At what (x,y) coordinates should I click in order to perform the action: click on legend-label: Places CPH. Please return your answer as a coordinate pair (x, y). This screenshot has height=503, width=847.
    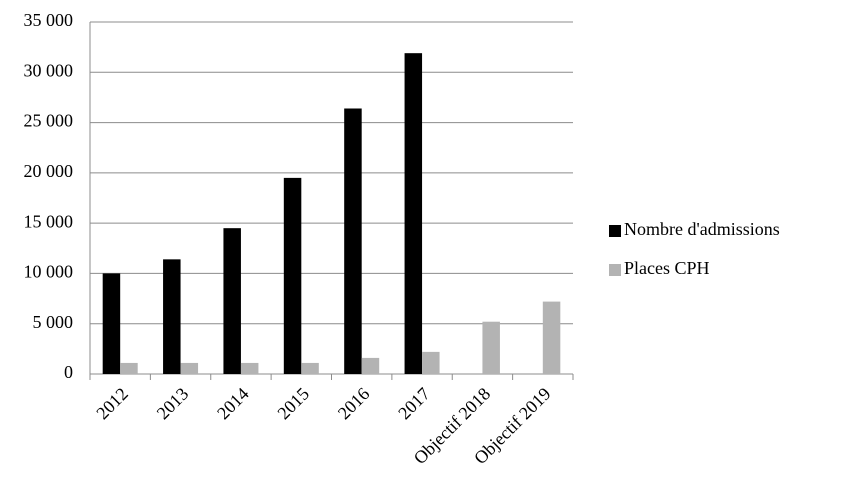
    Looking at the image, I should click on (667, 268).